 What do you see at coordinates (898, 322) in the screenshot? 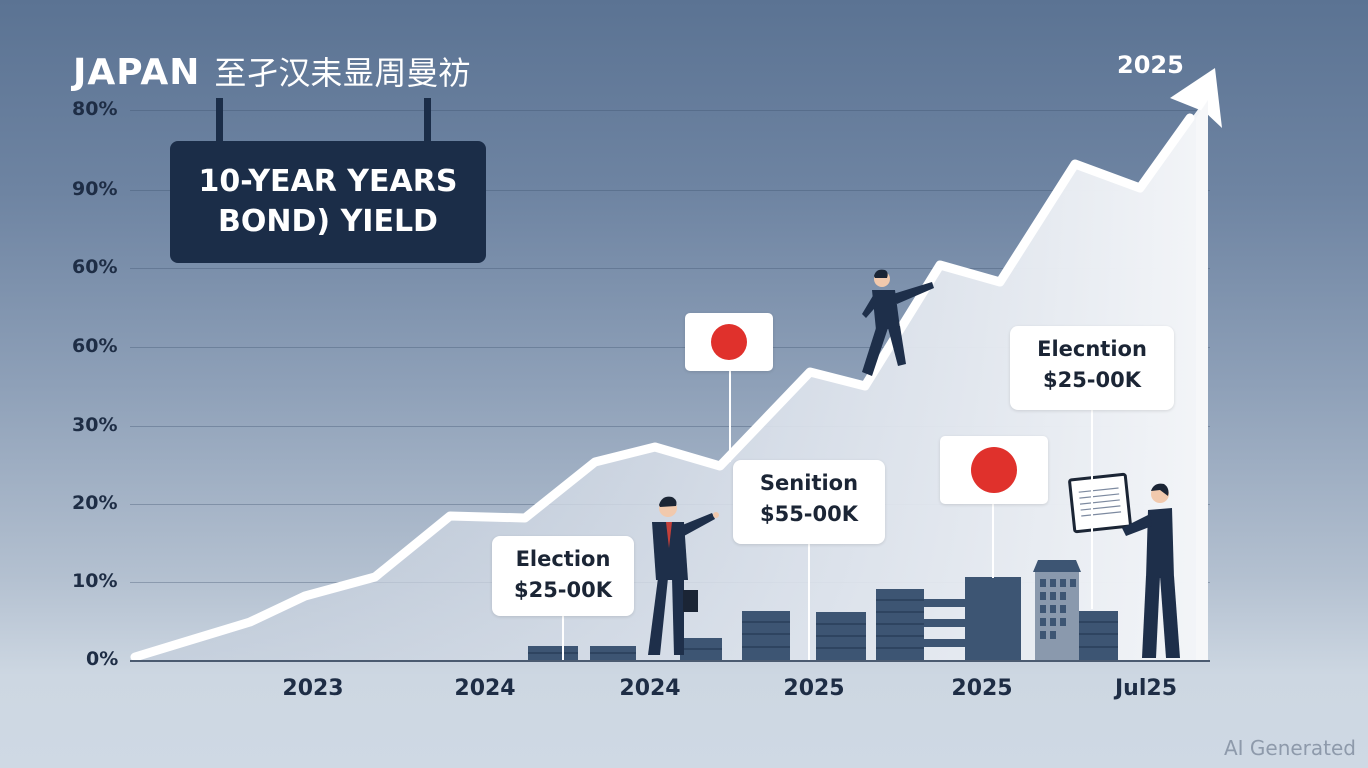
I see `businessman-climbing-icon` at bounding box center [898, 322].